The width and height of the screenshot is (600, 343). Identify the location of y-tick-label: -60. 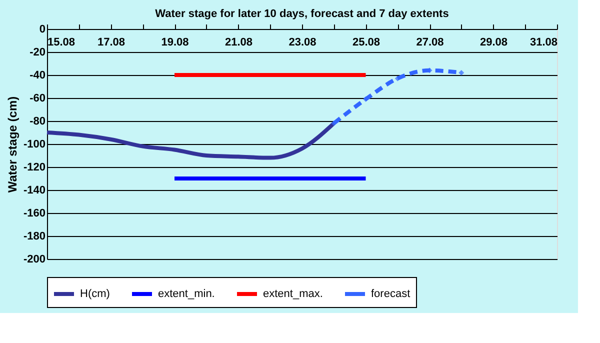
(38, 98).